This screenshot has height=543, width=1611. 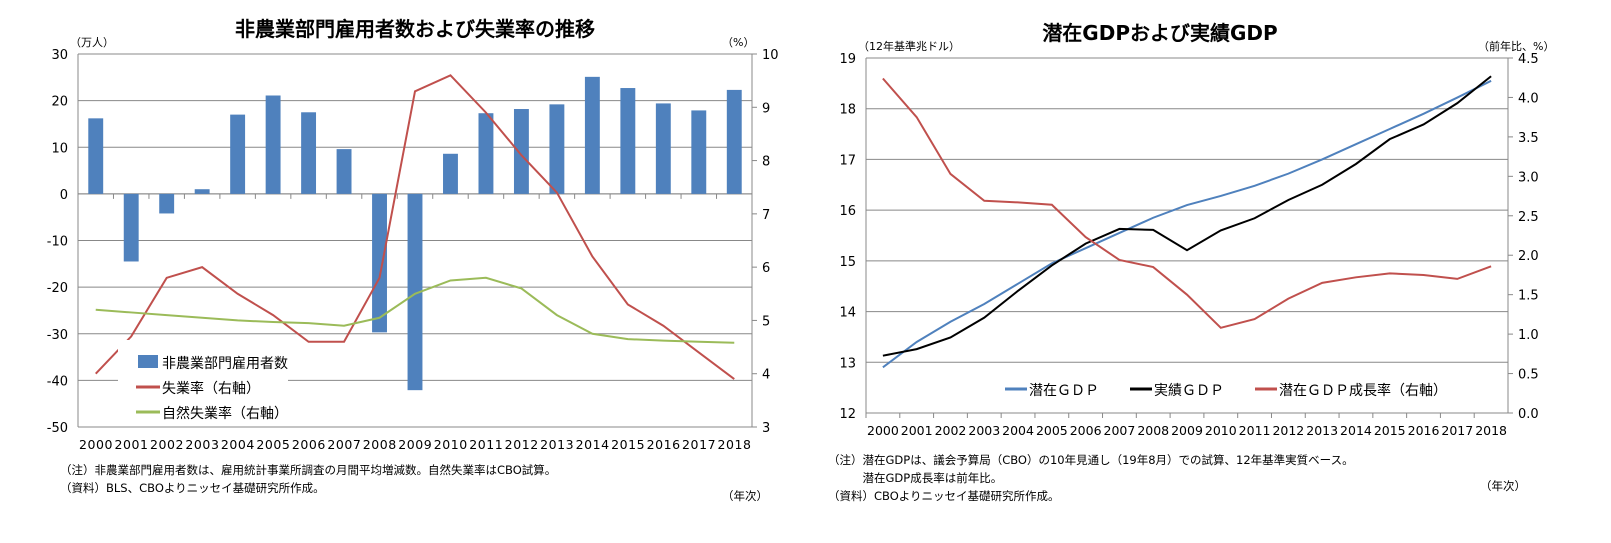 What do you see at coordinates (59, 148) in the screenshot?
I see `left-tick-label: 10` at bounding box center [59, 148].